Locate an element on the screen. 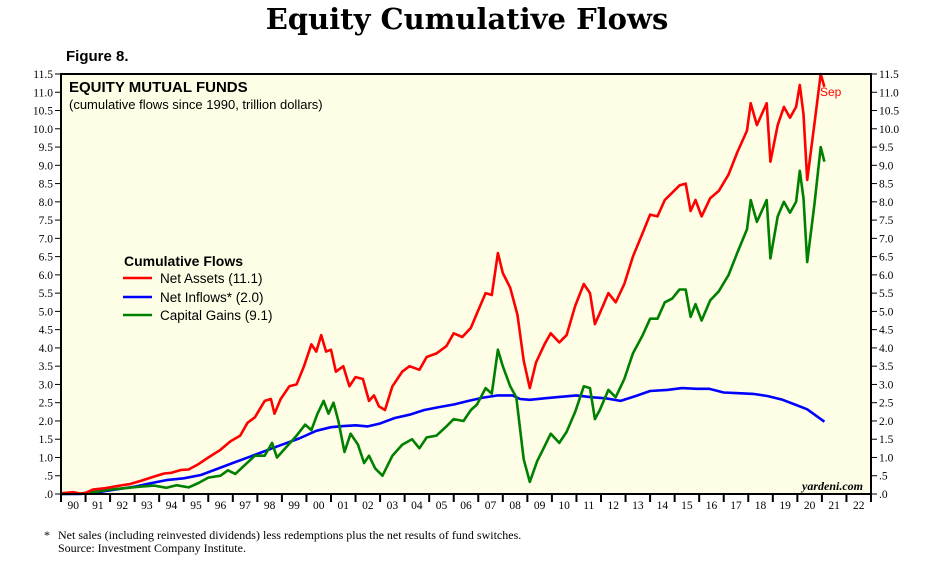  y-tick-label-right: .0 is located at coordinates (883, 495).